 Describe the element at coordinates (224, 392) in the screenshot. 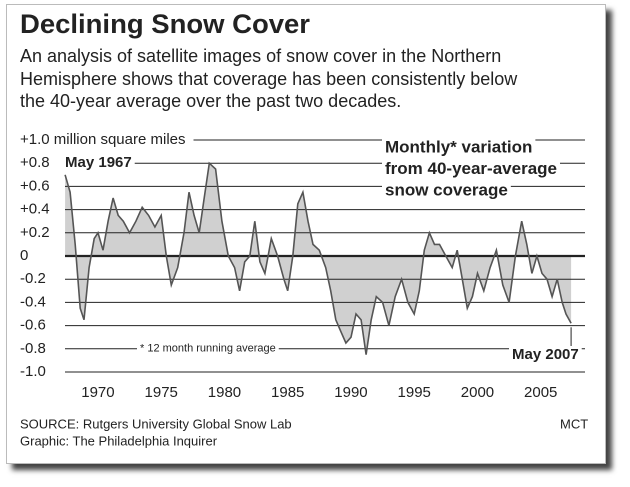

I see `x-tick-label: 1980` at that location.